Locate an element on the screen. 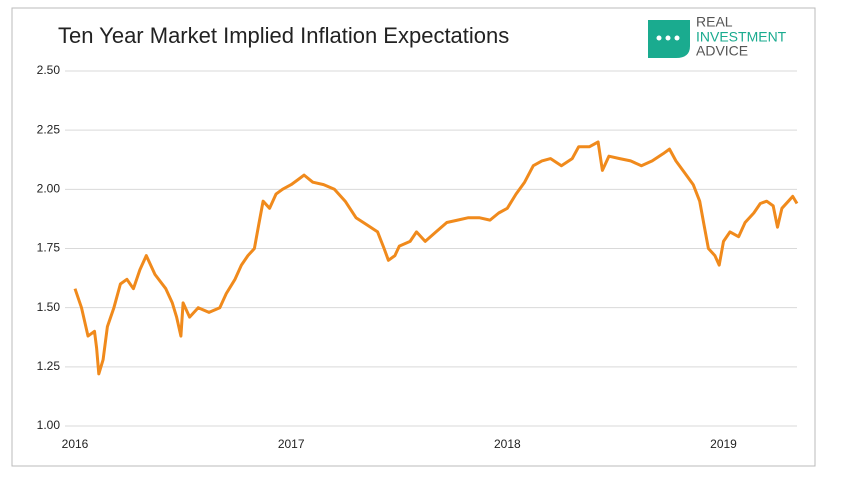  logo: REAL INVESTMENT ADVICE is located at coordinates (717, 36).